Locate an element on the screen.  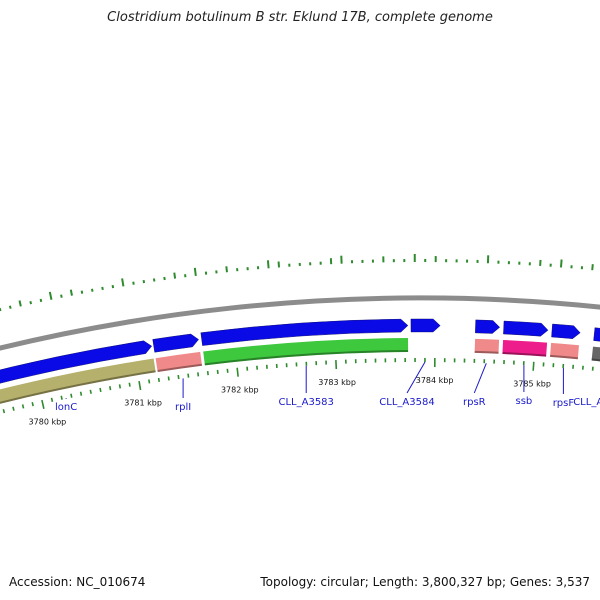
cog-track is located at coordinates (300, 371).